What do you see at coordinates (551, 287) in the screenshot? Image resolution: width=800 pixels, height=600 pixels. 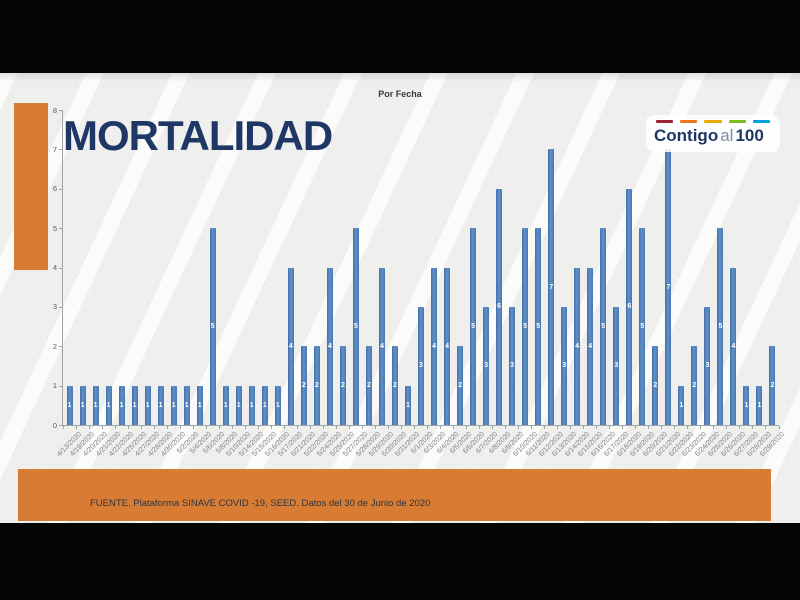 I see `bar-value-label: 7` at bounding box center [551, 287].